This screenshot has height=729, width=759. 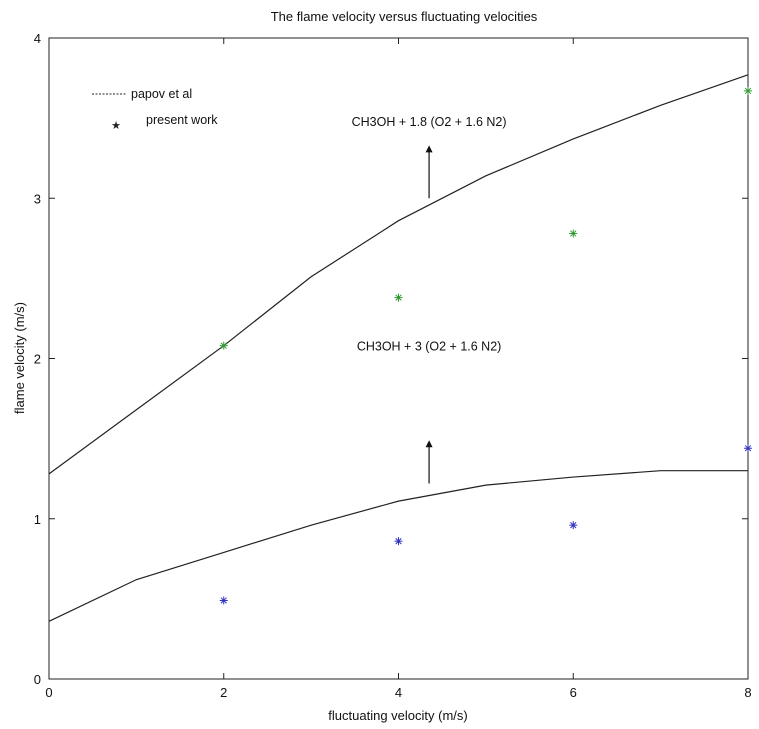 I want to click on y-tick-label: 0, so click(x=37, y=679).